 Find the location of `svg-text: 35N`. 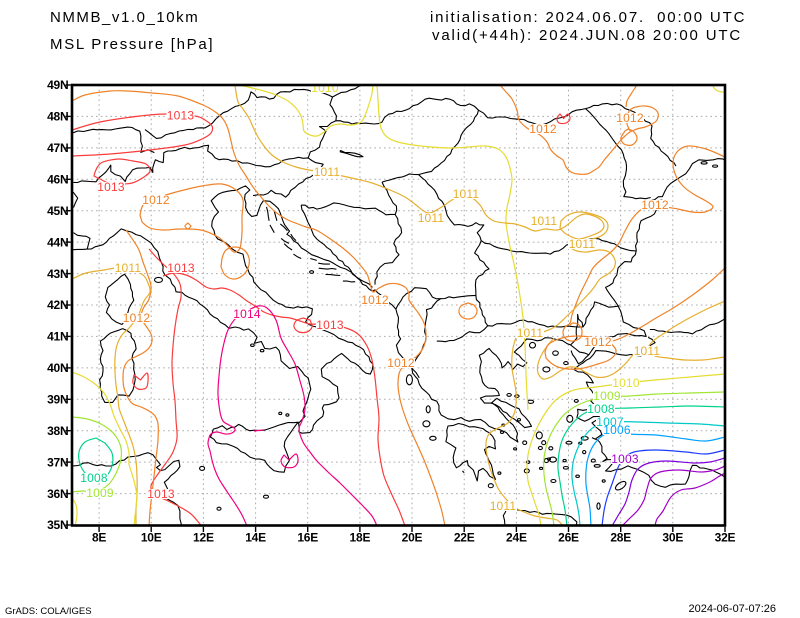

svg-text: 35N is located at coordinates (57, 525).